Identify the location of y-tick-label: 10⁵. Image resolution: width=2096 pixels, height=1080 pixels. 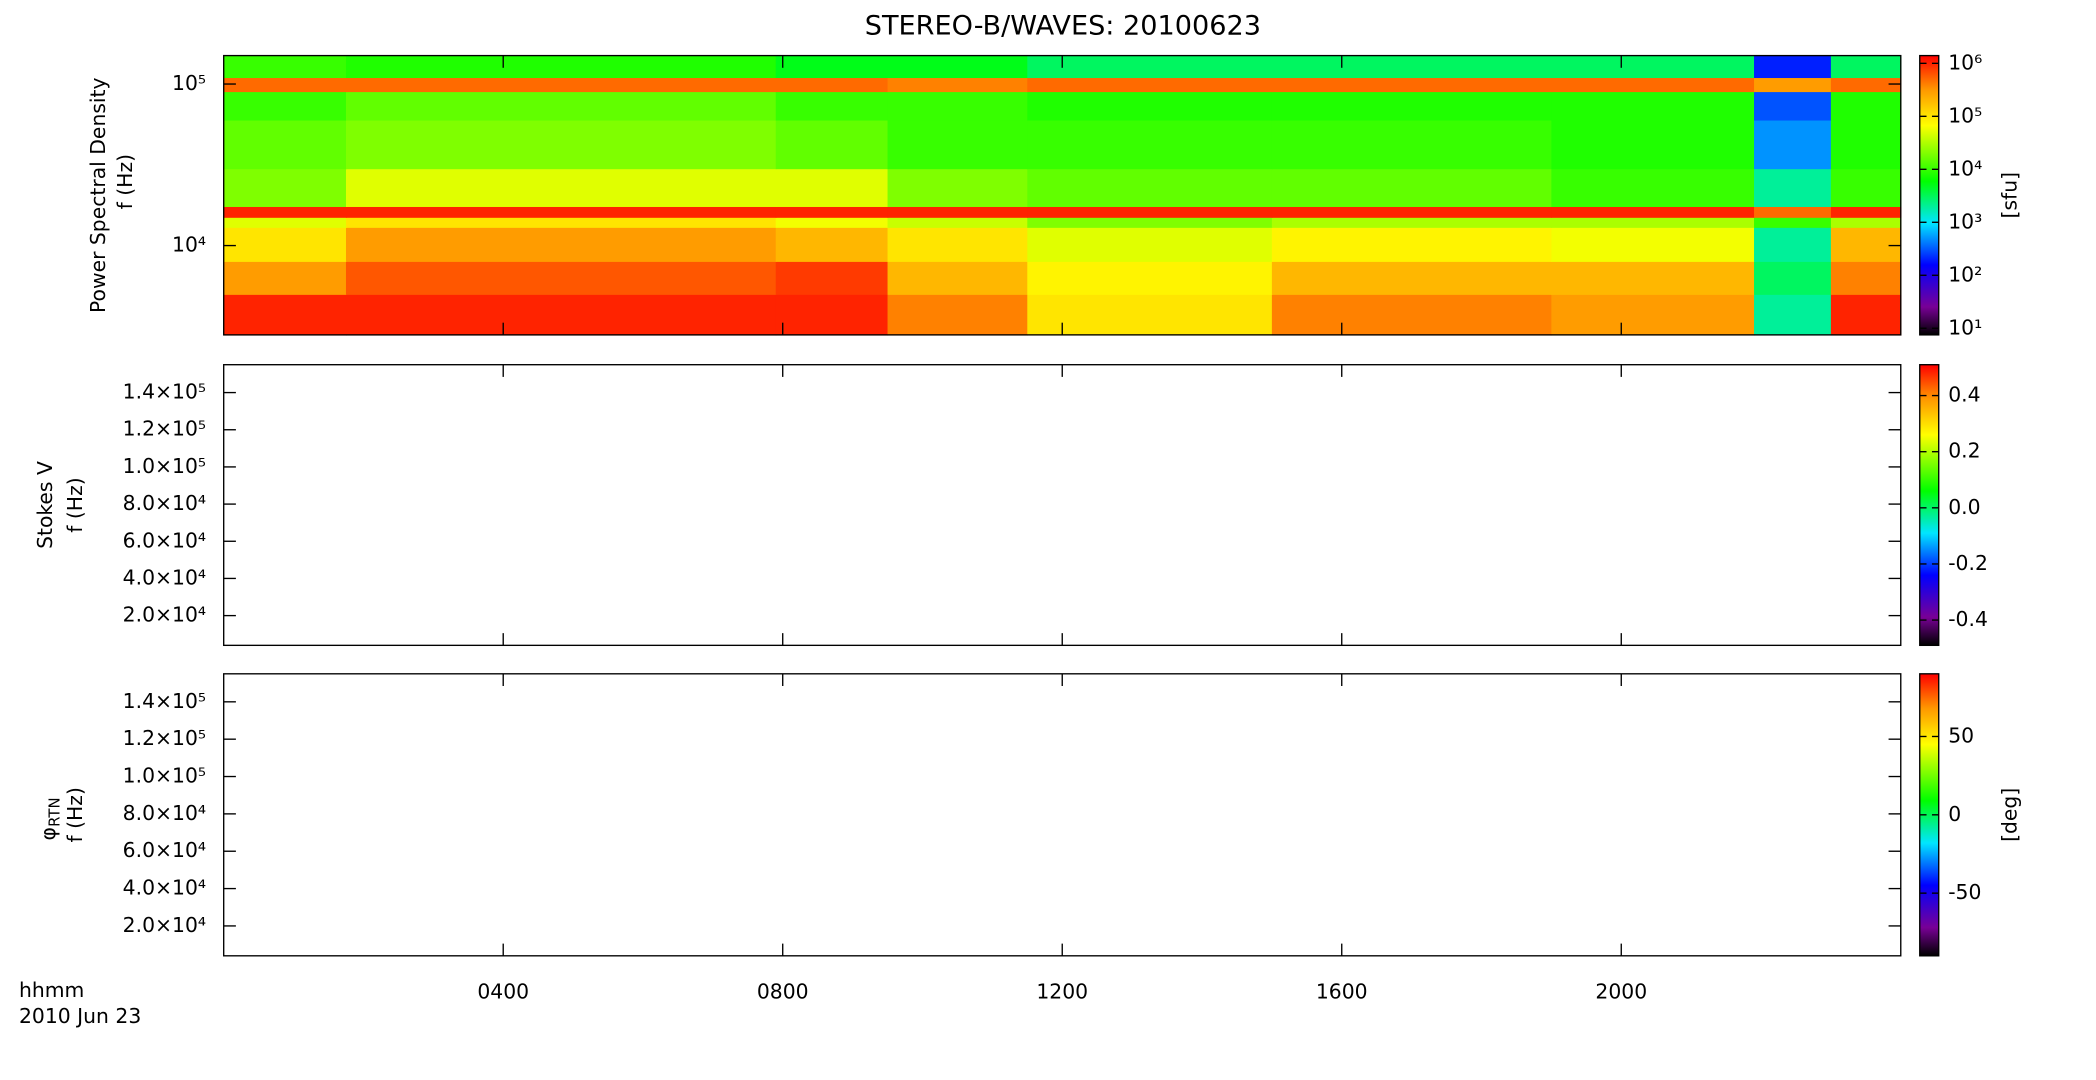
(189, 83).